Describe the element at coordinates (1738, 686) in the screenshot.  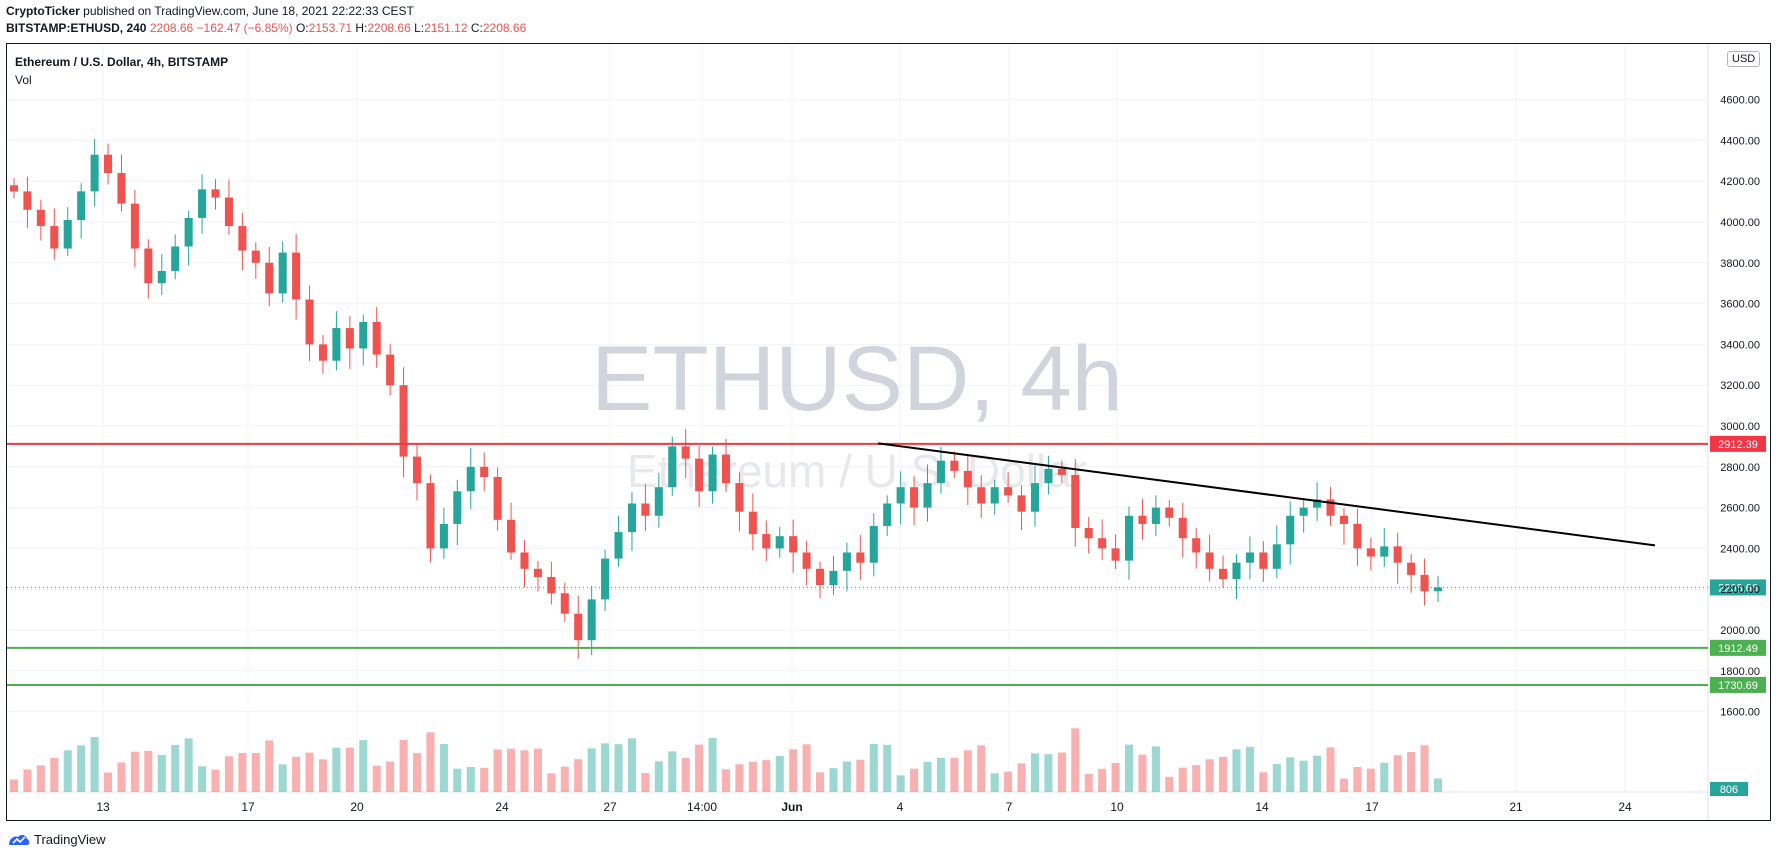
I see `price-label: 1730.69` at that location.